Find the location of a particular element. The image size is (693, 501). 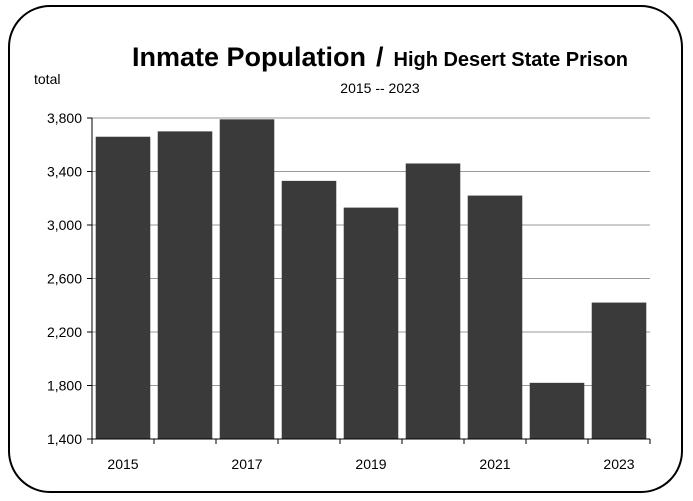

x-tick-label: 2021 is located at coordinates (494, 464).